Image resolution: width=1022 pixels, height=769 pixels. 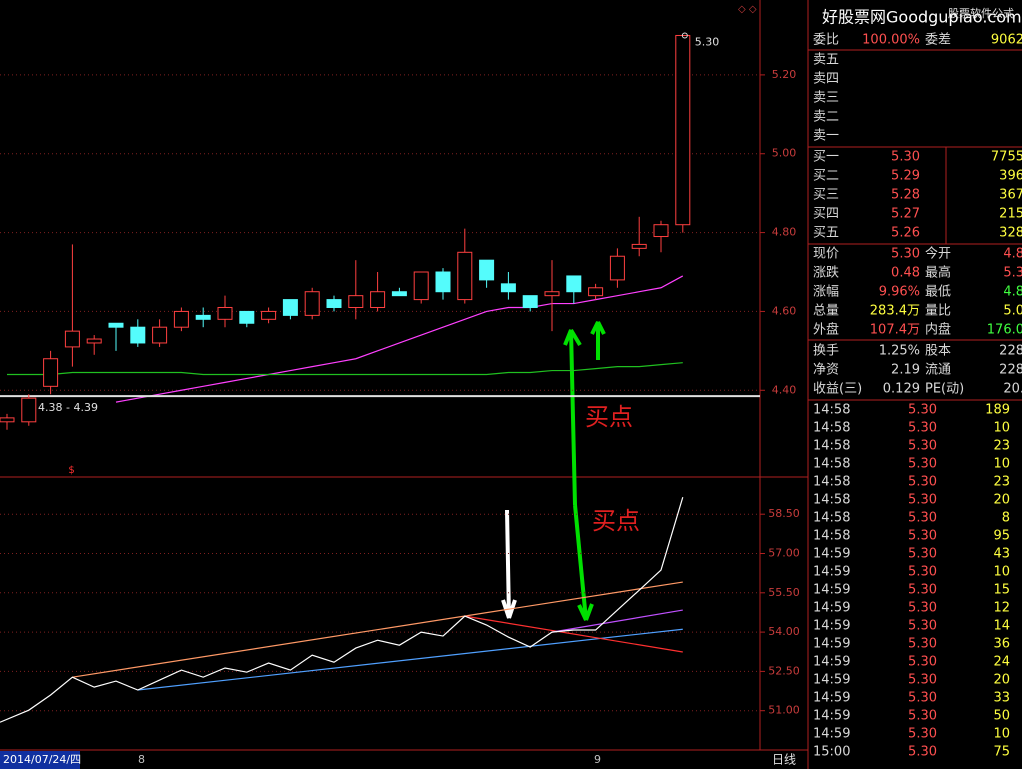 What do you see at coordinates (826, 40) in the screenshot?
I see `quote-text: 委比` at bounding box center [826, 40].